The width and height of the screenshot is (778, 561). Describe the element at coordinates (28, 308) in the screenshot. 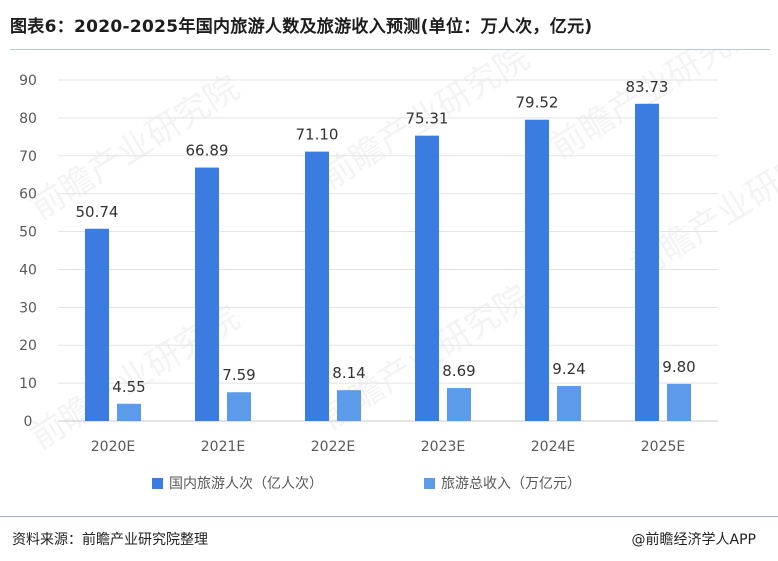

I see `y-tick-label: 30` at that location.